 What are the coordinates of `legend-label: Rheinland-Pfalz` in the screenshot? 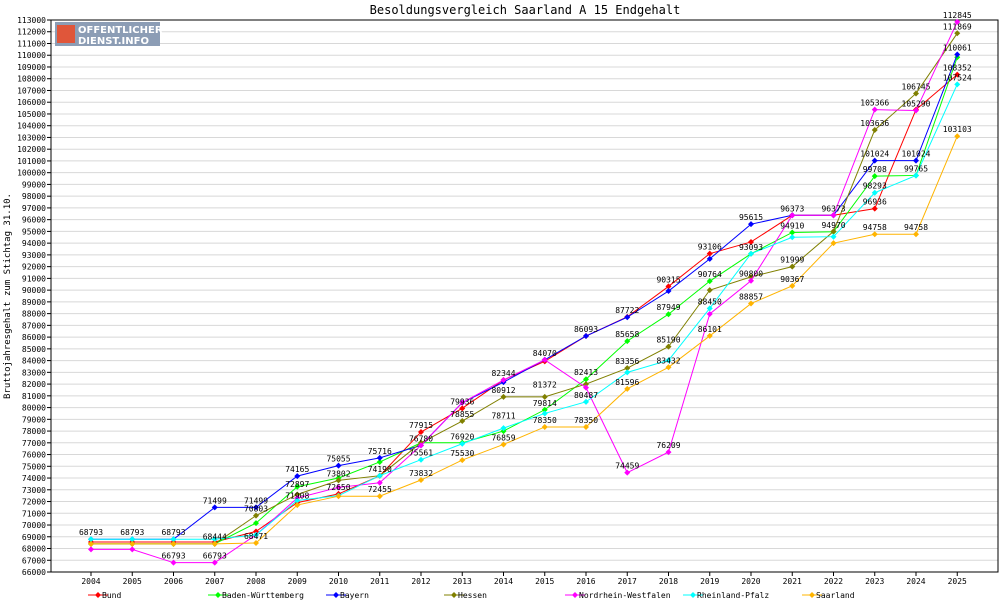 It's located at (733, 595).